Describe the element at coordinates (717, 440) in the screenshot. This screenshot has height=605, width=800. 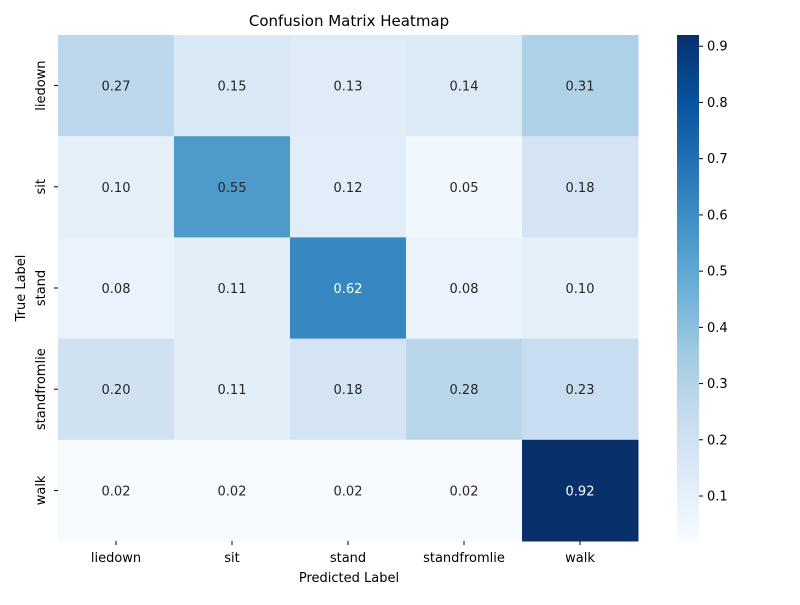
I see `colorbar-tick-label: 0.2` at that location.